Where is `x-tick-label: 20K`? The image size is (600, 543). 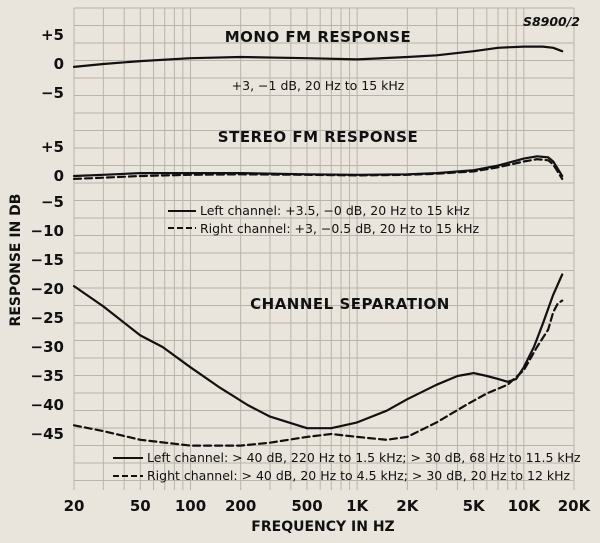
x-tick-label: 20K is located at coordinates (575, 506).